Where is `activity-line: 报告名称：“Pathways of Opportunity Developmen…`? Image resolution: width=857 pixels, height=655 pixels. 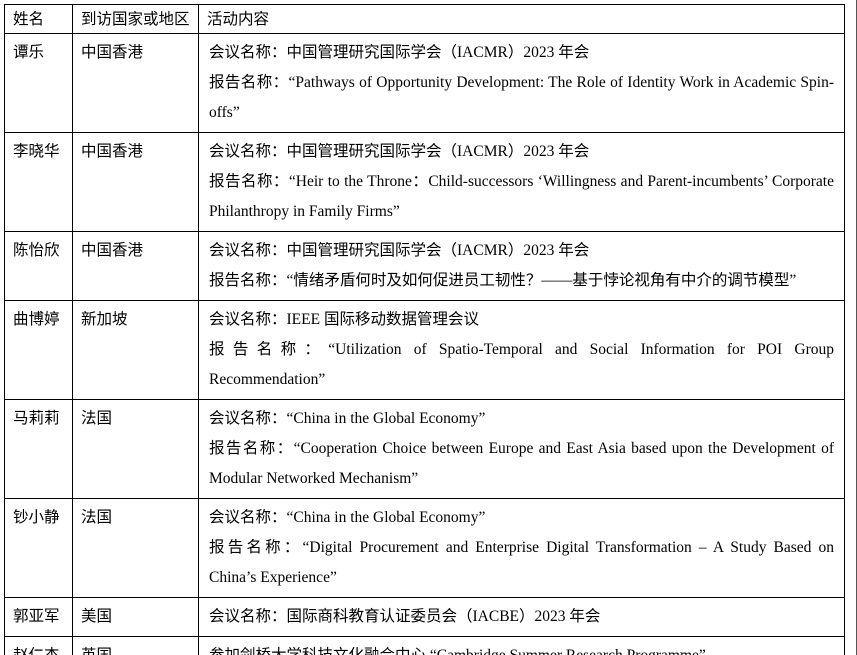 activity-line: 报告名称：“Pathways of Opportunity Developmen… is located at coordinates (521, 97).